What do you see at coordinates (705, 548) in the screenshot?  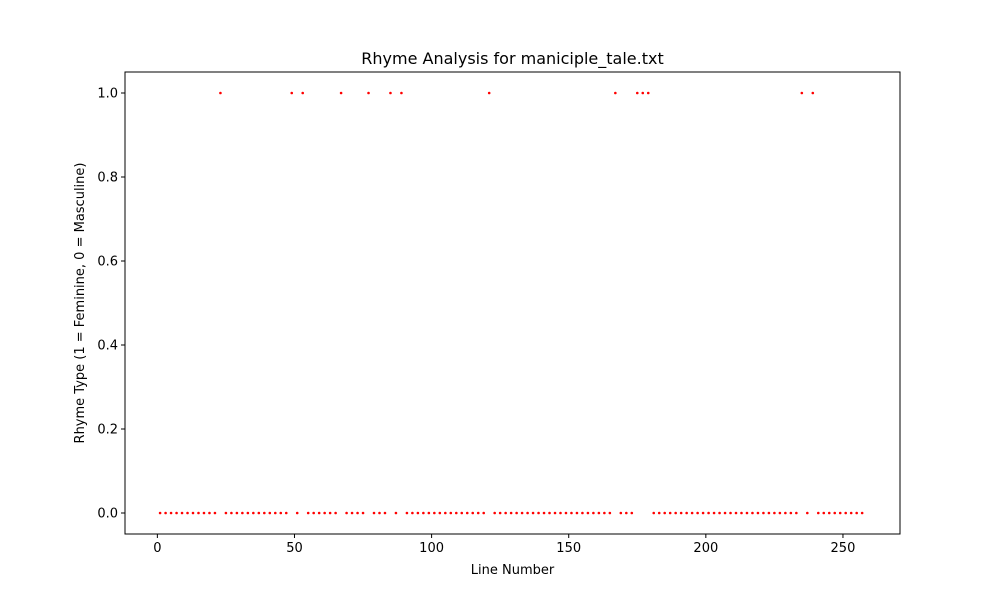 I see `x-tick-label: 200` at bounding box center [705, 548].